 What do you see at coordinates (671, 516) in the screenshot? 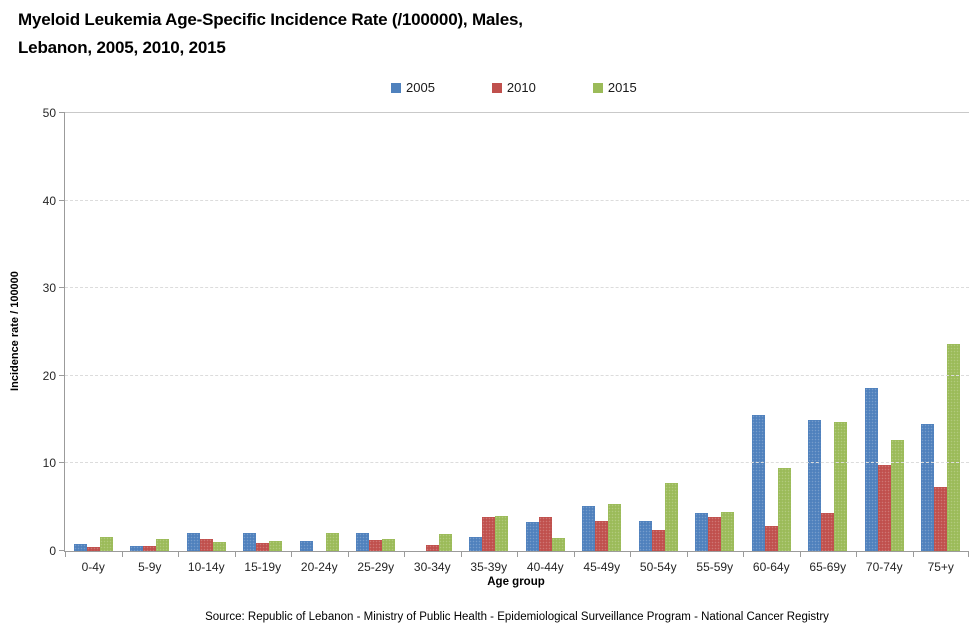
I see `bar-2015-50-54y` at bounding box center [671, 516].